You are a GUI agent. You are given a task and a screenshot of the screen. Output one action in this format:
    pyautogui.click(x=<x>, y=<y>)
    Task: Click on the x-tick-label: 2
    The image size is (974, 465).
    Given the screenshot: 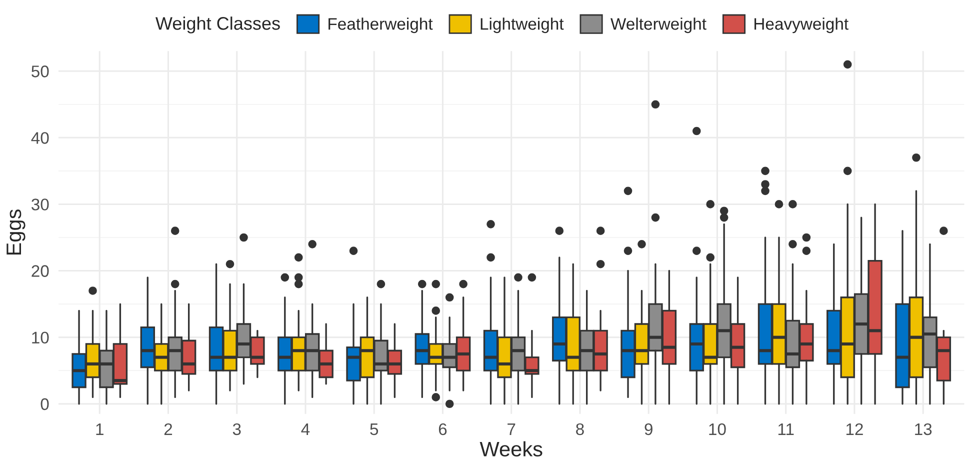 What is the action you would take?
    pyautogui.click(x=168, y=429)
    